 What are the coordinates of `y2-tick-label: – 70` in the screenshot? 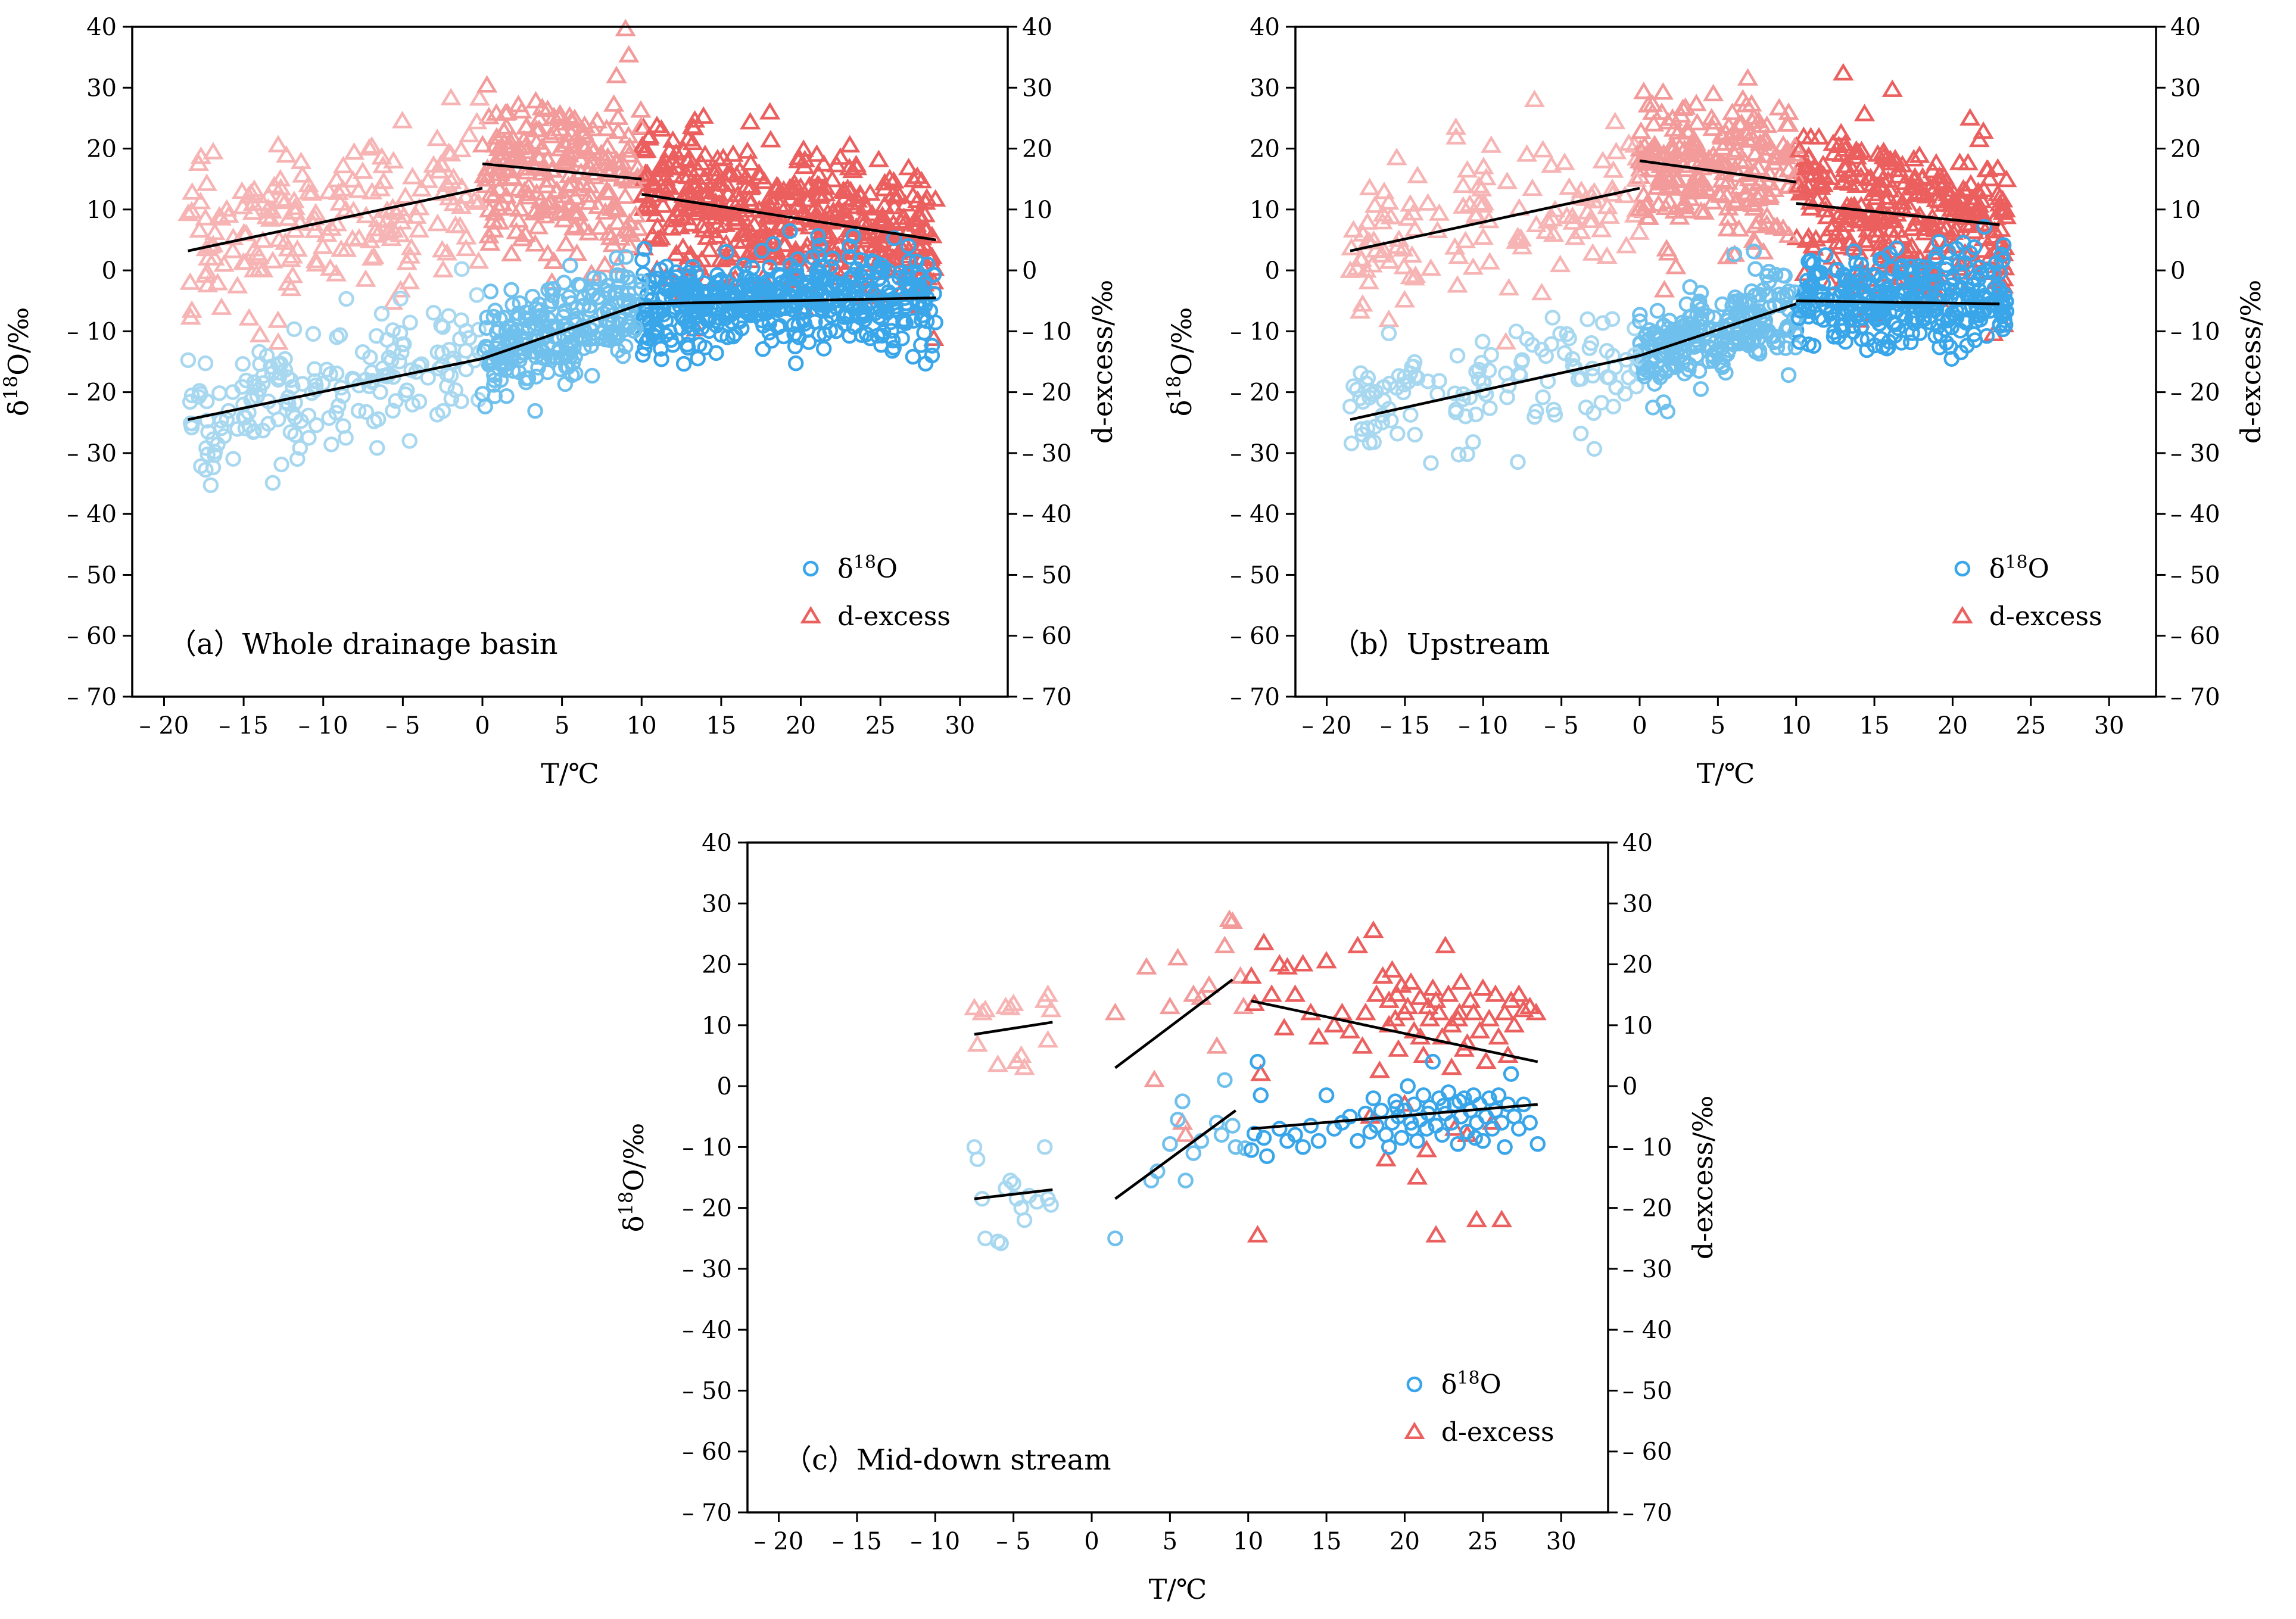 It's located at (1647, 1513).